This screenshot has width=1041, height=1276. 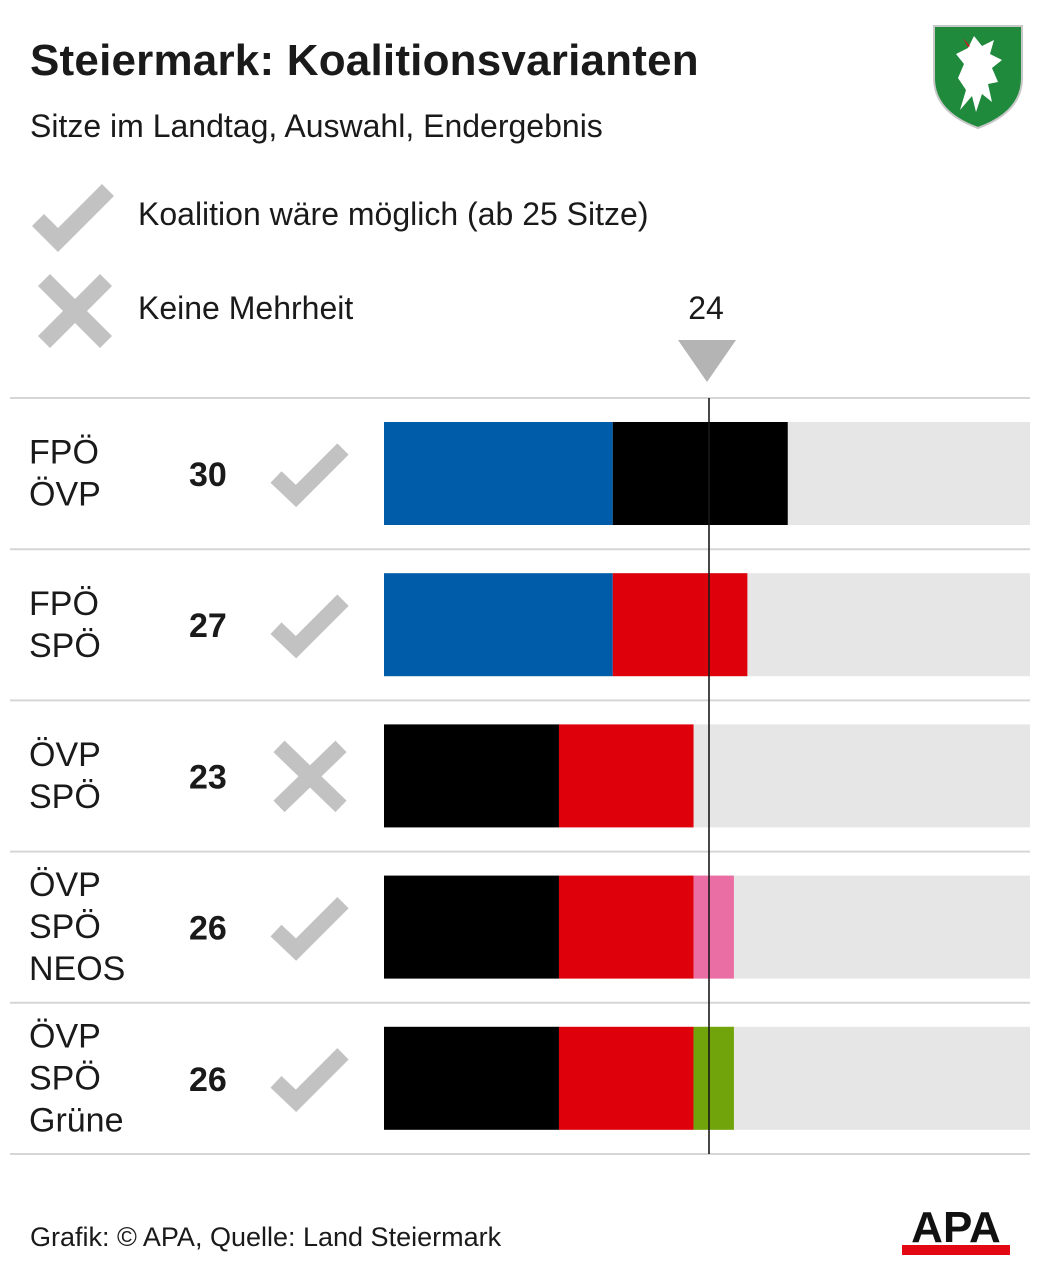 What do you see at coordinates (266, 1237) in the screenshot?
I see `source-credit: Grafik: © APA, Quelle: Land Steiermark` at bounding box center [266, 1237].